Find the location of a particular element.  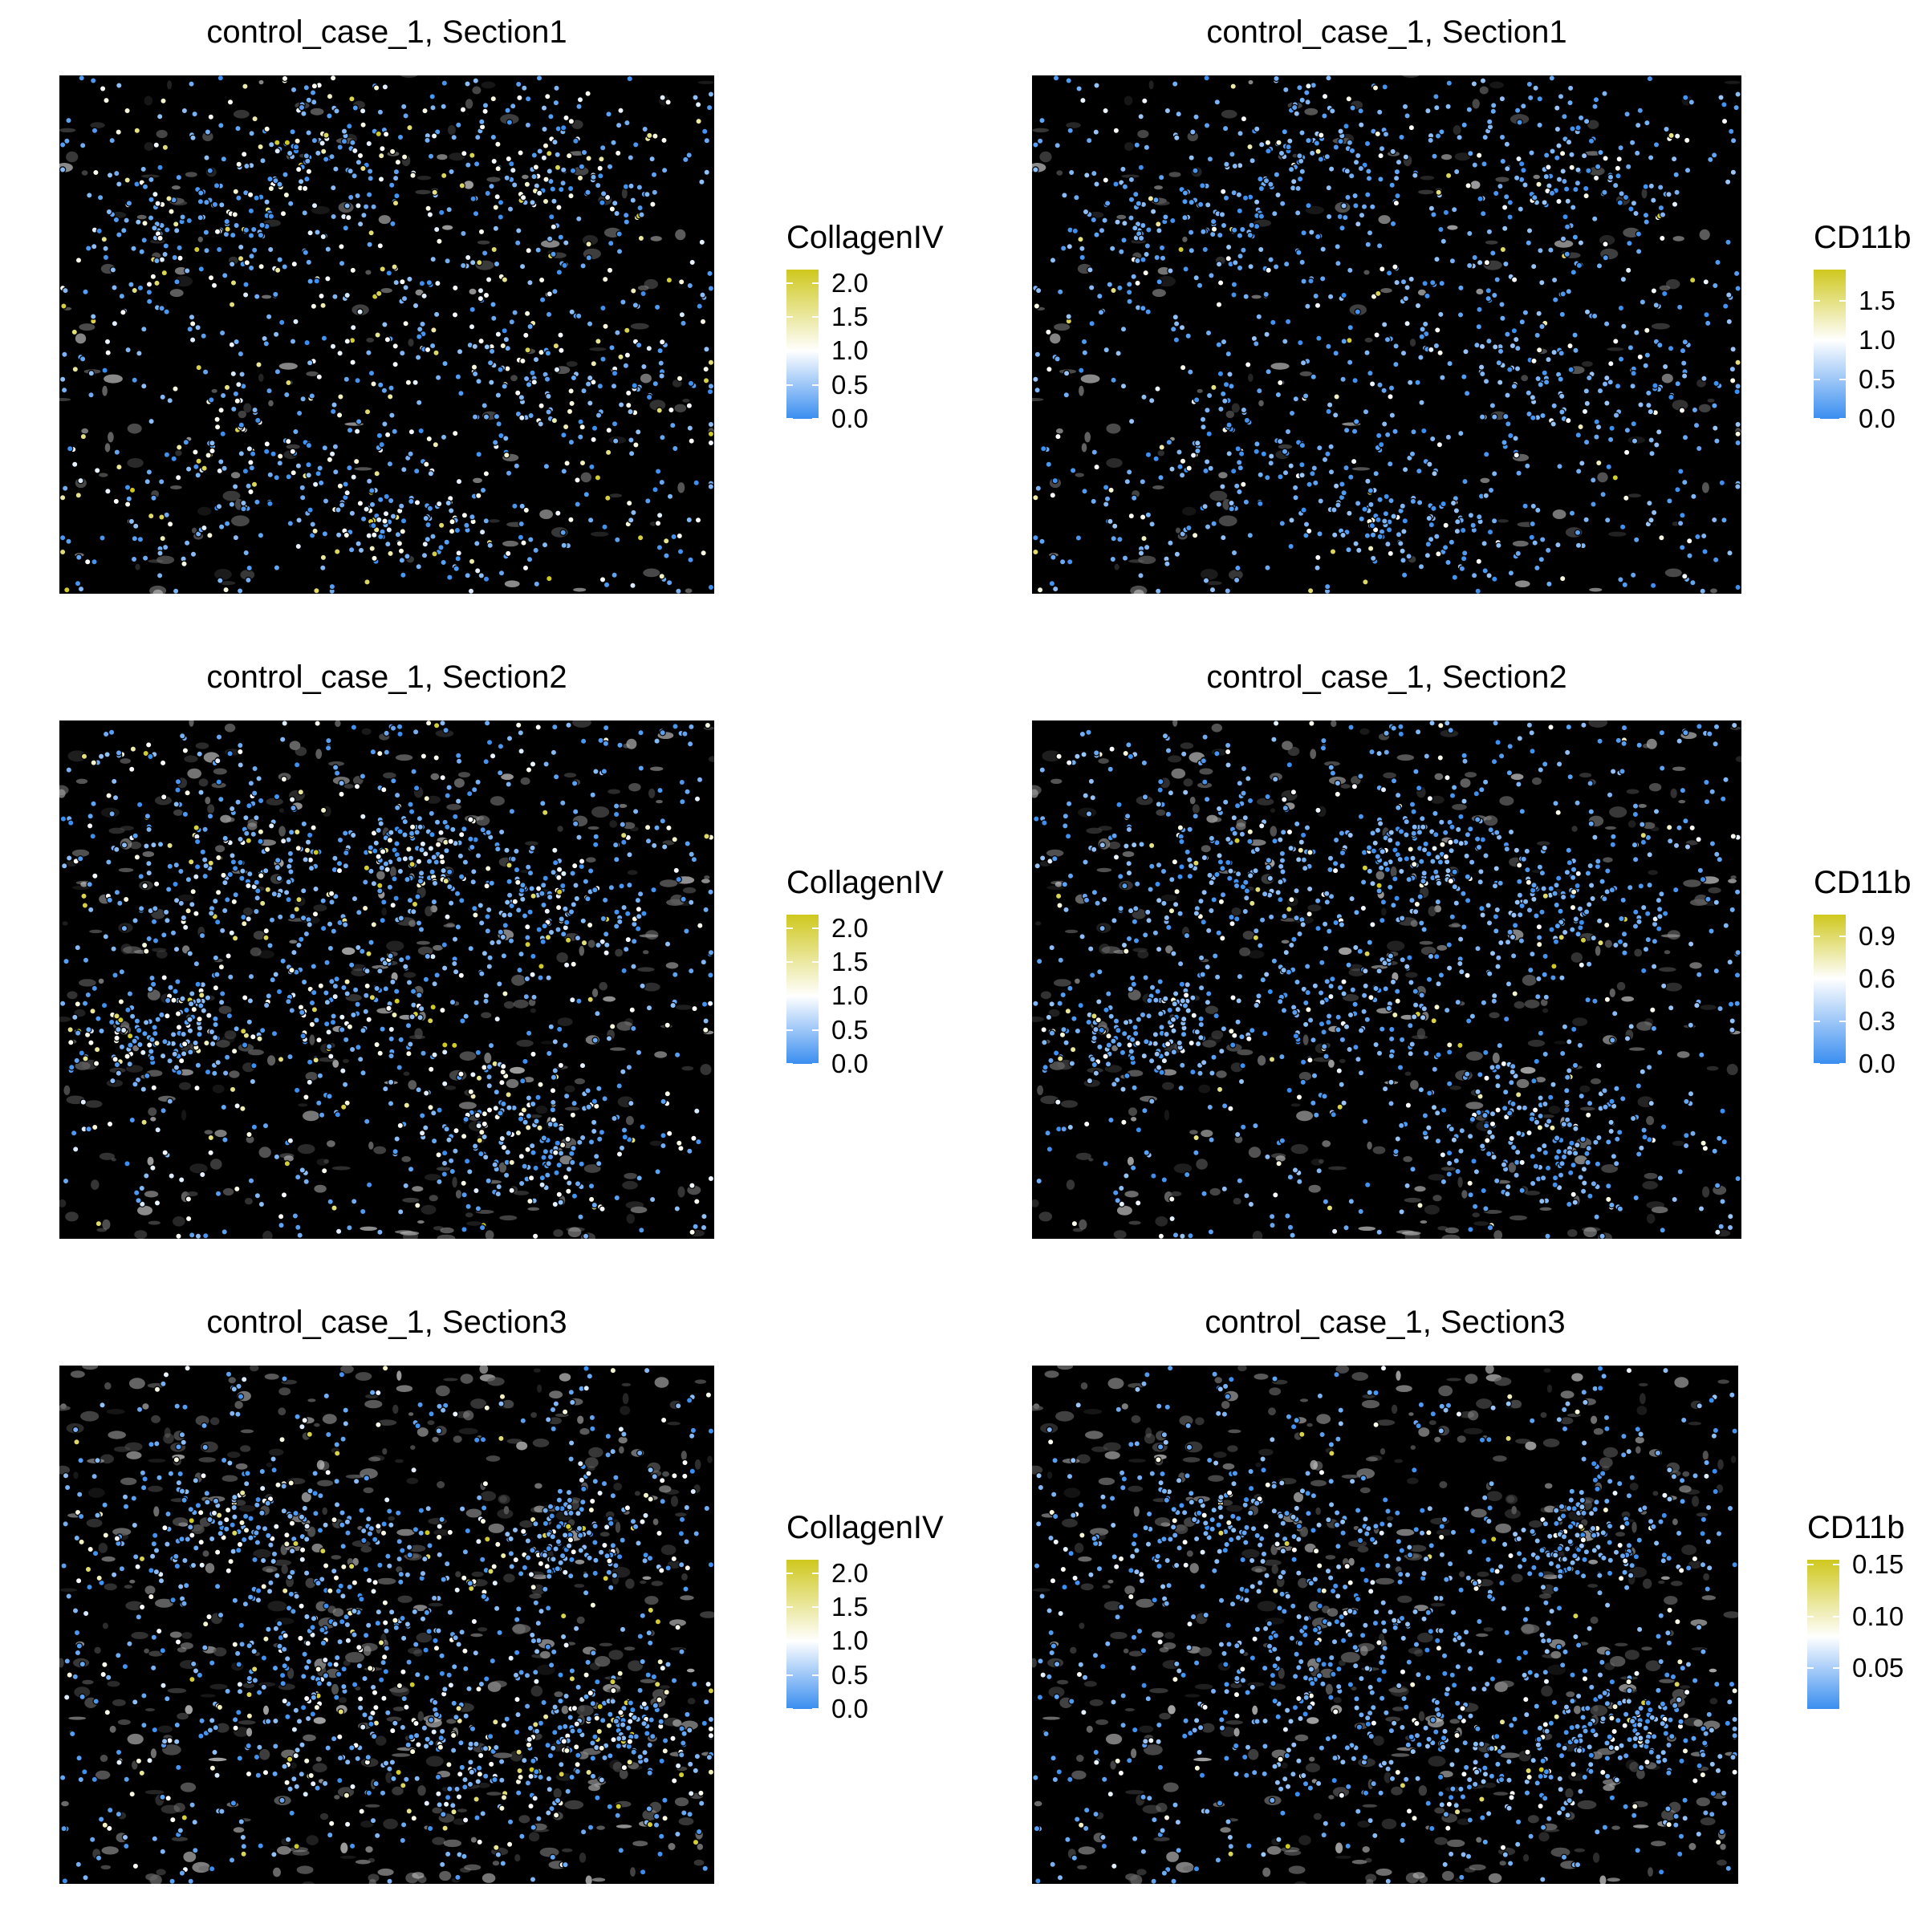

legend-tick-label: 1.5 is located at coordinates (849, 962).